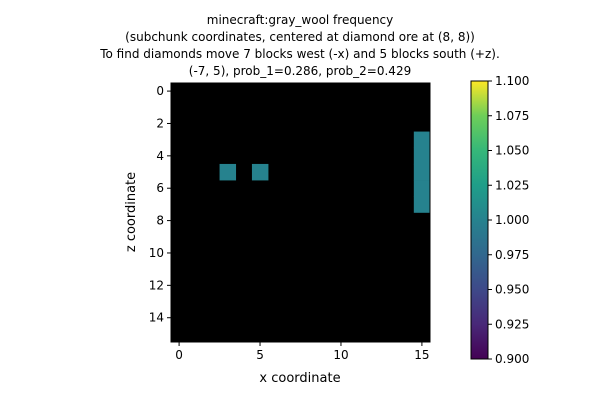 The image size is (600, 400). I want to click on colorbar-tick-label: 1.025, so click(512, 185).